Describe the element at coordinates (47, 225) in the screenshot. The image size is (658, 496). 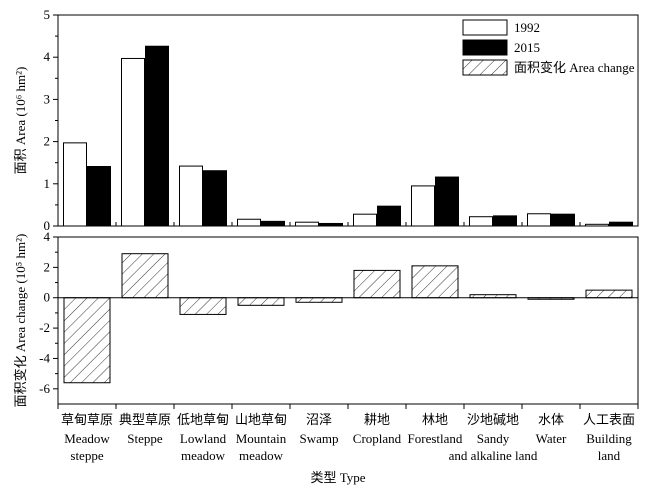
I see `top-y-tick-label: 0` at that location.